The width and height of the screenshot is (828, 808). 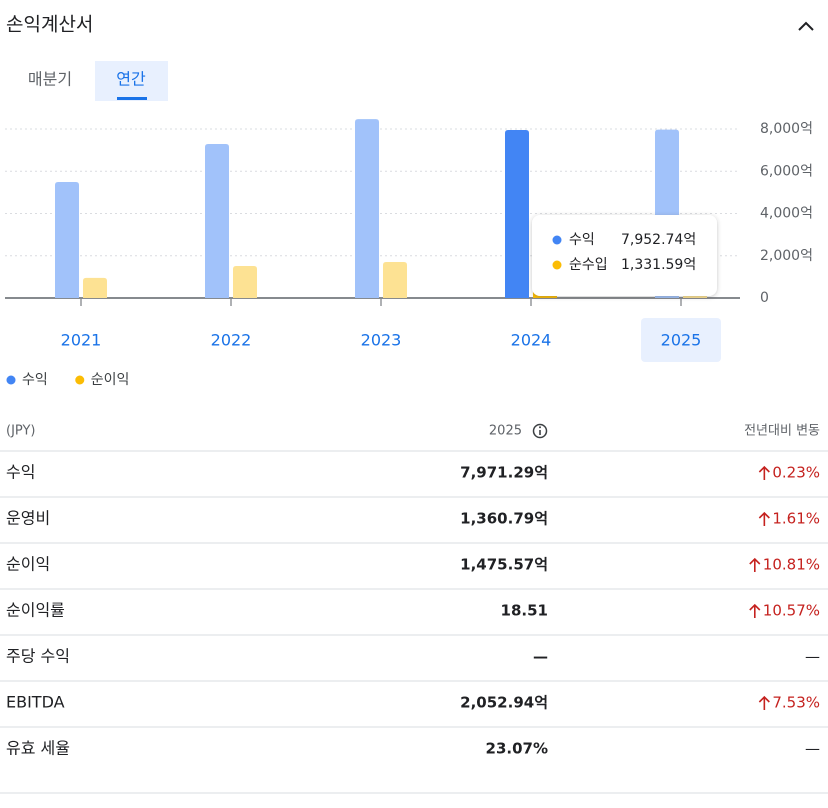 I want to click on x-tick-label: 2024, so click(x=531, y=340).